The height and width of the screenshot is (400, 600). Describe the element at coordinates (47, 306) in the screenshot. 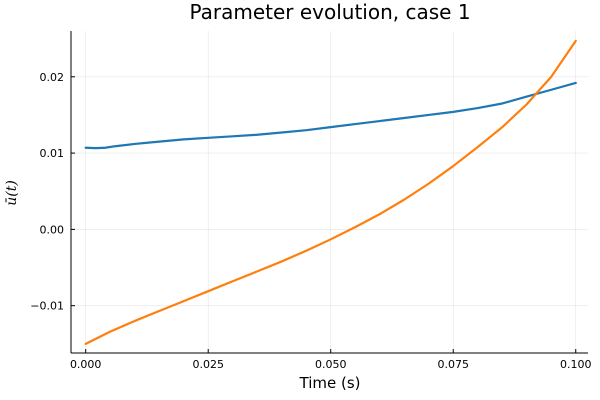

I see `y-tick-label-0: −0.01` at that location.